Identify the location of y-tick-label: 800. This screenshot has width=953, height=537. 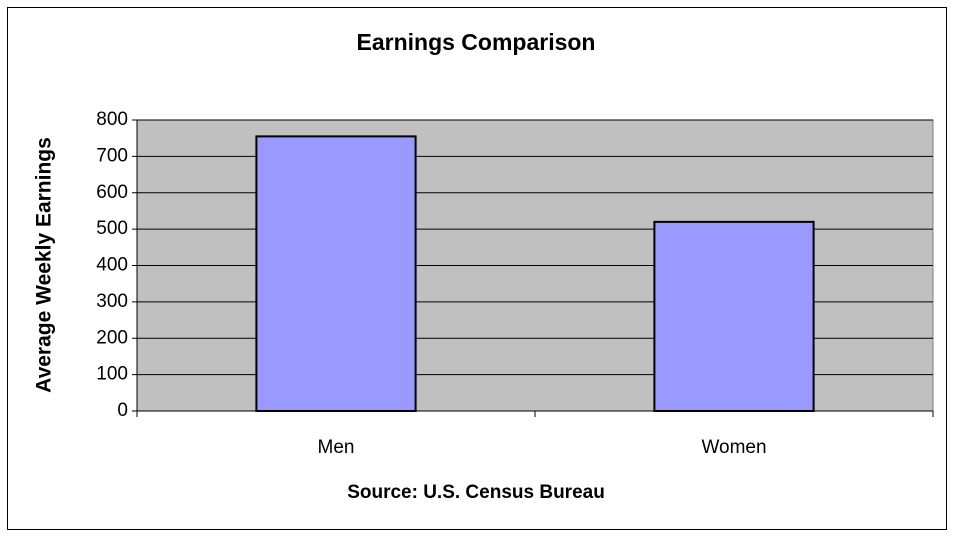
(112, 119).